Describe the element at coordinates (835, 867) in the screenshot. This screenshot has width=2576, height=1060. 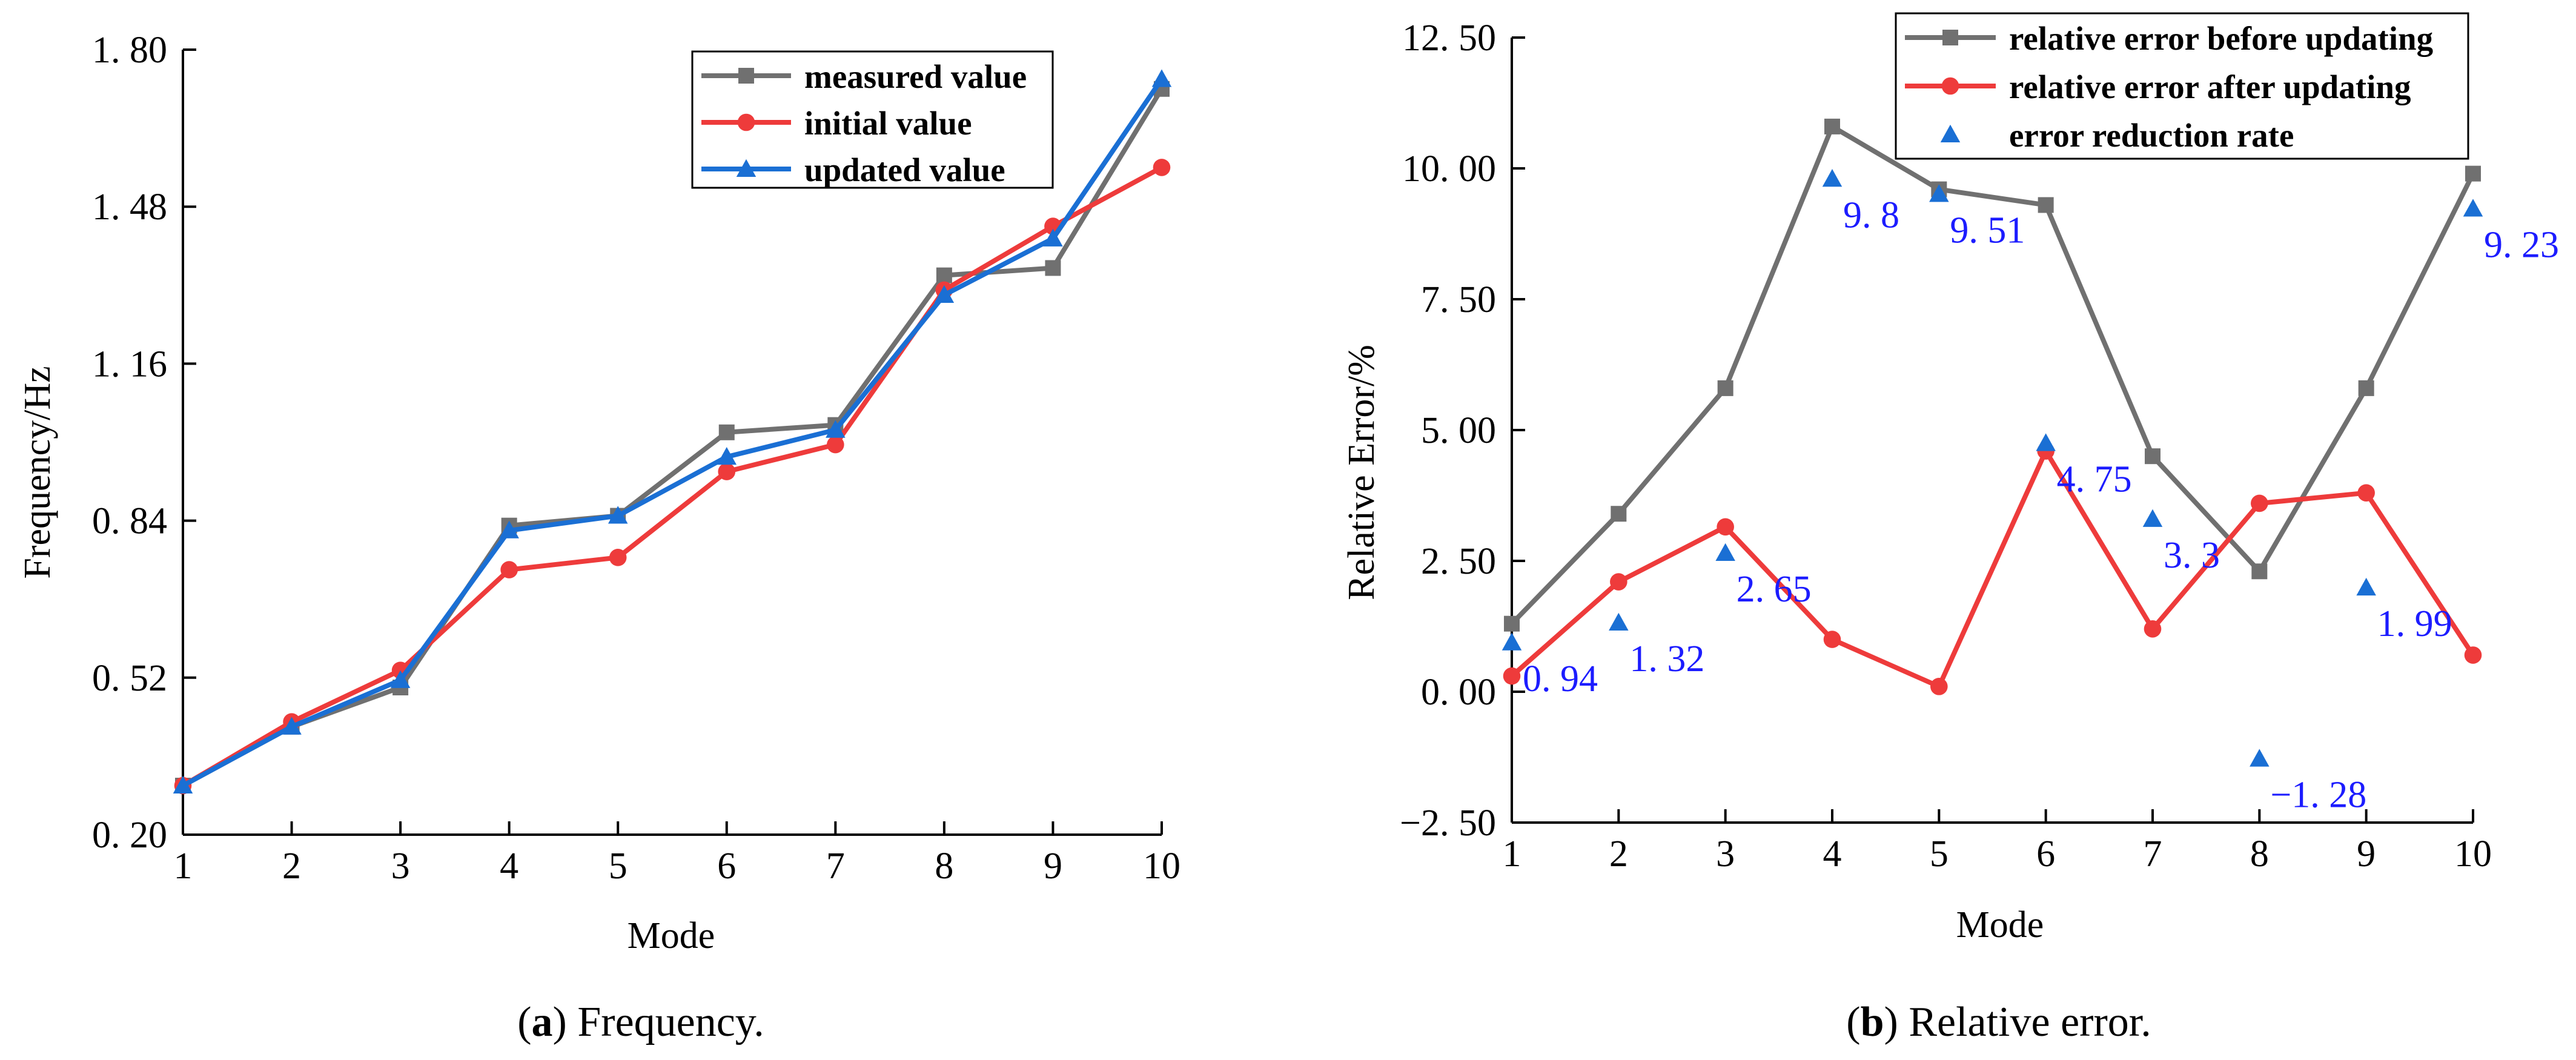
I see `chart-a-x-tick-label: 7` at that location.